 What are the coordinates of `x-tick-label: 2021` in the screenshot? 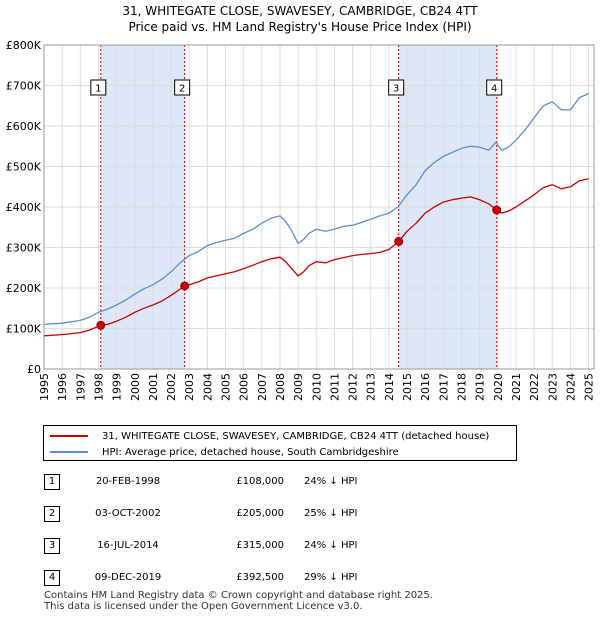 It's located at (516, 387).